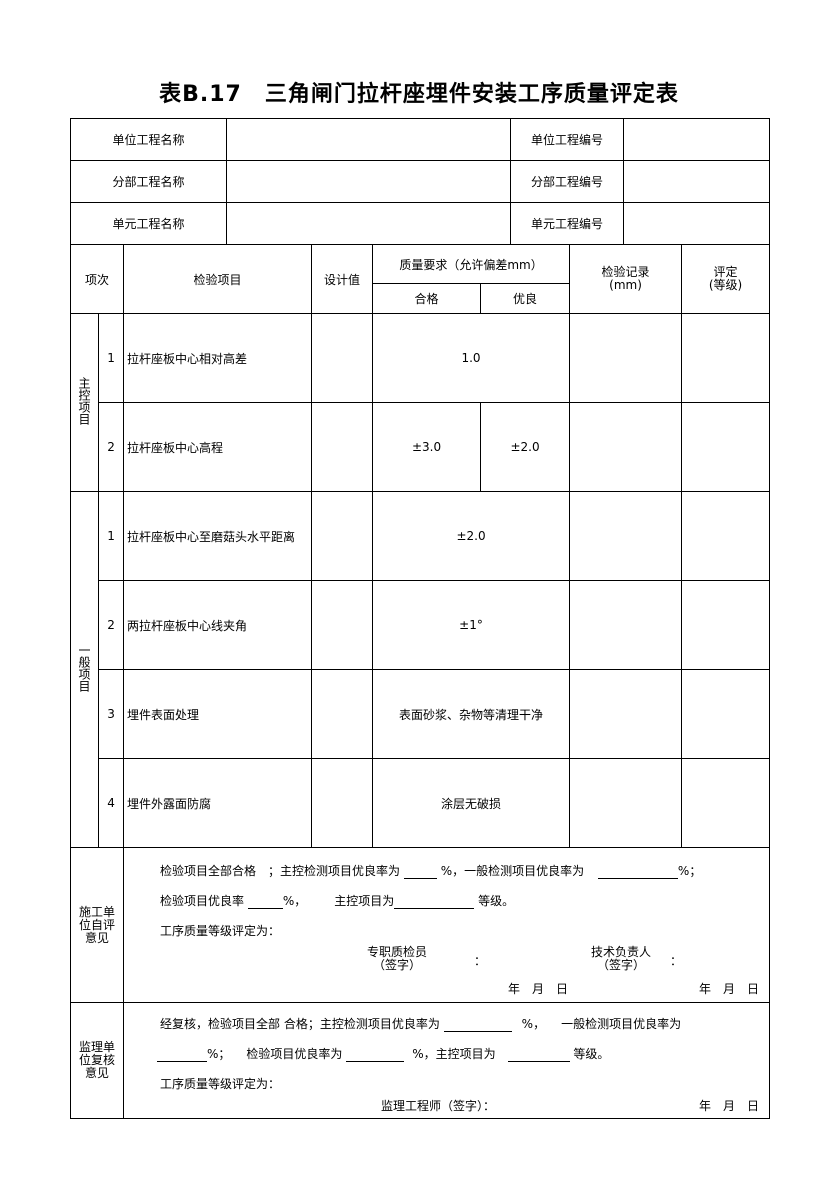 The width and height of the screenshot is (838, 1186). What do you see at coordinates (368, 139) in the screenshot?
I see `unit-project-name-field` at bounding box center [368, 139].